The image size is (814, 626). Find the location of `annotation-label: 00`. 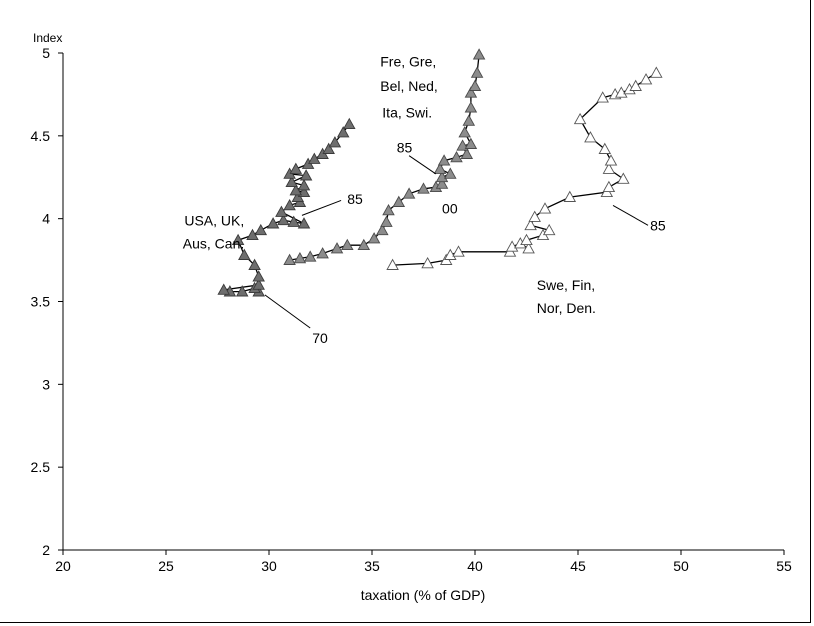

annotation-label: 00 is located at coordinates (450, 209).